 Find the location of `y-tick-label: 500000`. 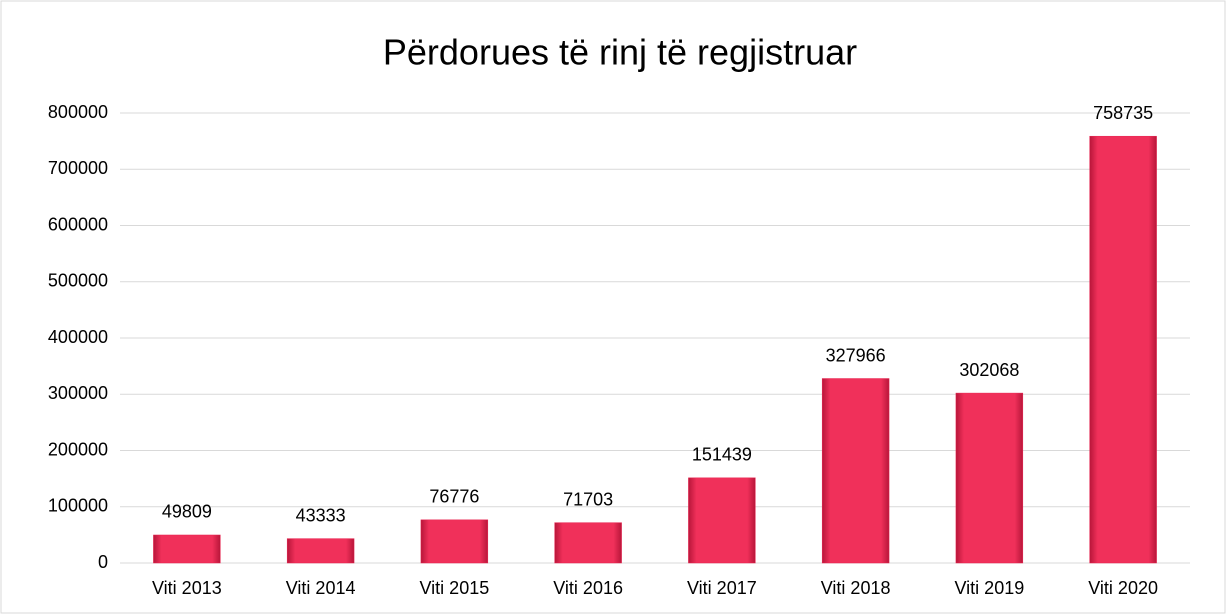

y-tick-label: 500000 is located at coordinates (78, 281).